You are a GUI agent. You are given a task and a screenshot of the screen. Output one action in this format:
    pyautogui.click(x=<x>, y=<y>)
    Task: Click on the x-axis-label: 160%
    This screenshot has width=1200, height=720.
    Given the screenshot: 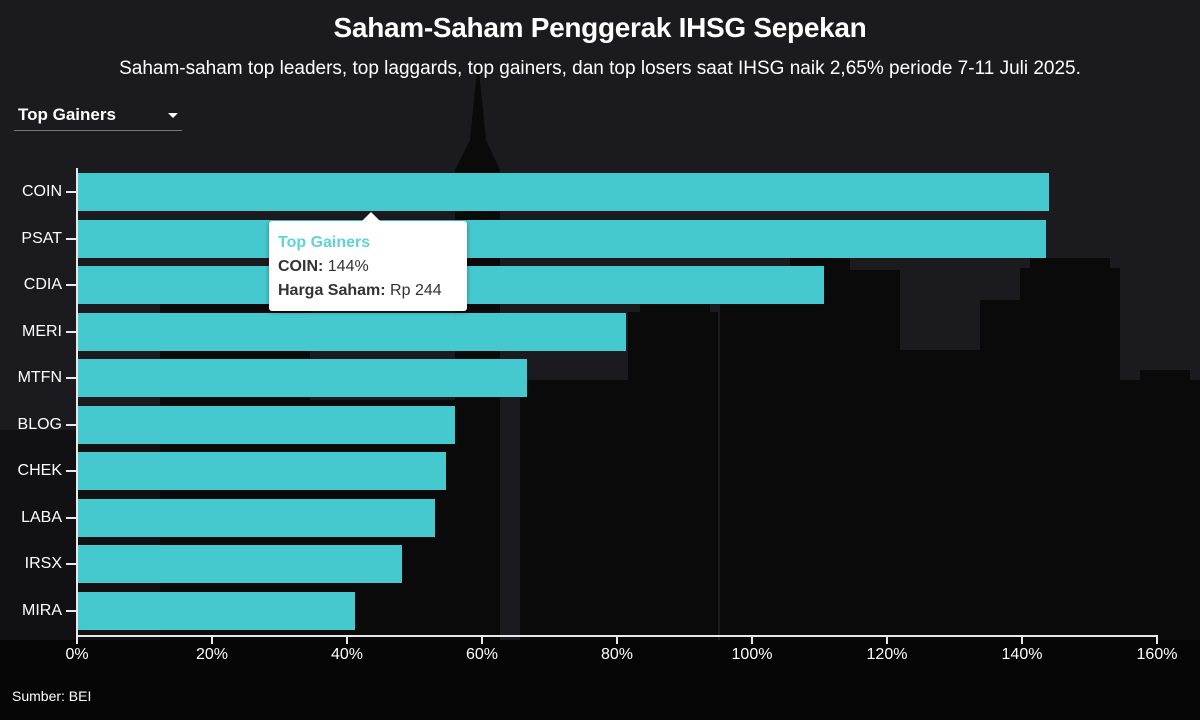 What is the action you would take?
    pyautogui.click(x=1157, y=654)
    